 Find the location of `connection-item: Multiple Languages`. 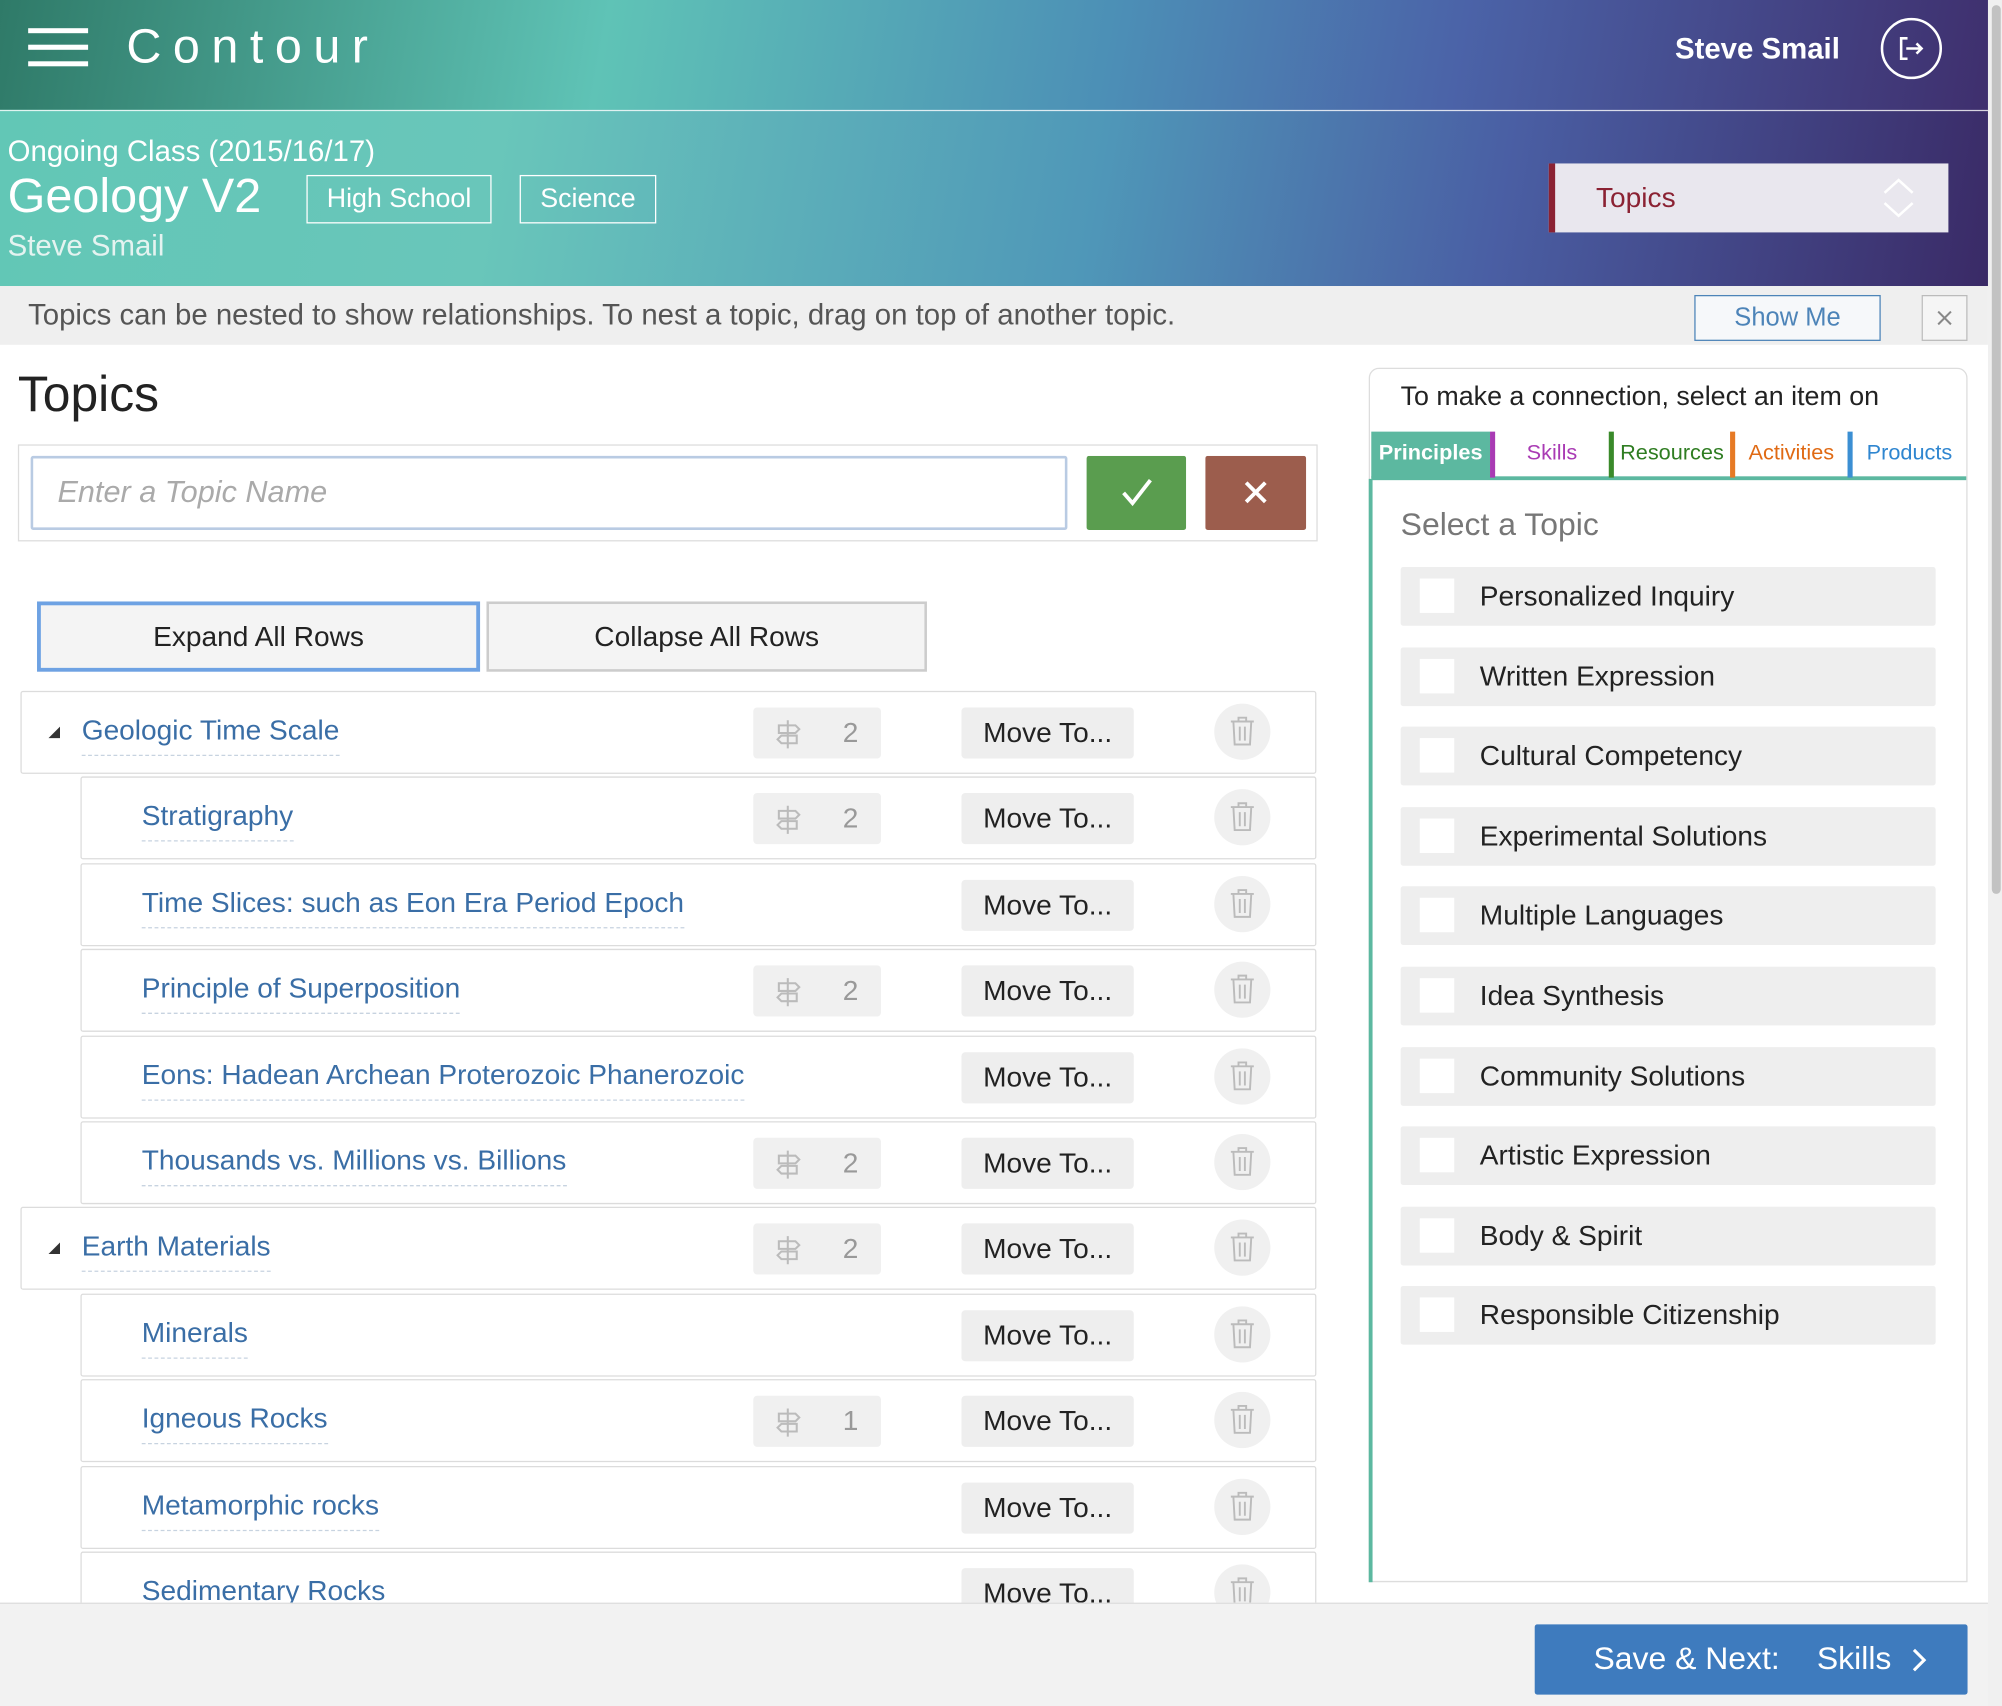

connection-item: Multiple Languages is located at coordinates (1668, 916).